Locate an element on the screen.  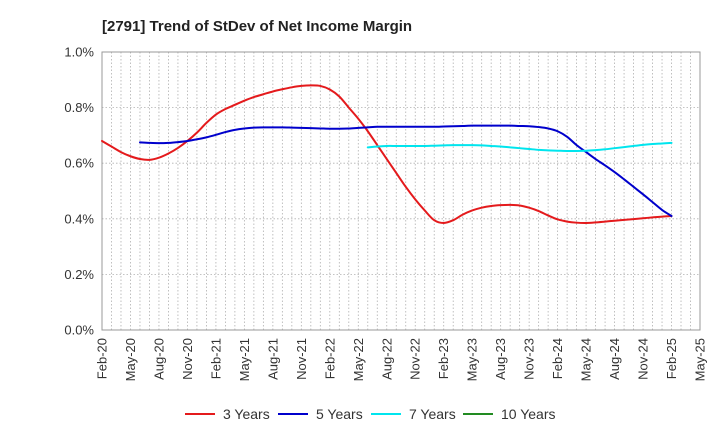
x-tick-label: Nov-22 is located at coordinates (415, 359).